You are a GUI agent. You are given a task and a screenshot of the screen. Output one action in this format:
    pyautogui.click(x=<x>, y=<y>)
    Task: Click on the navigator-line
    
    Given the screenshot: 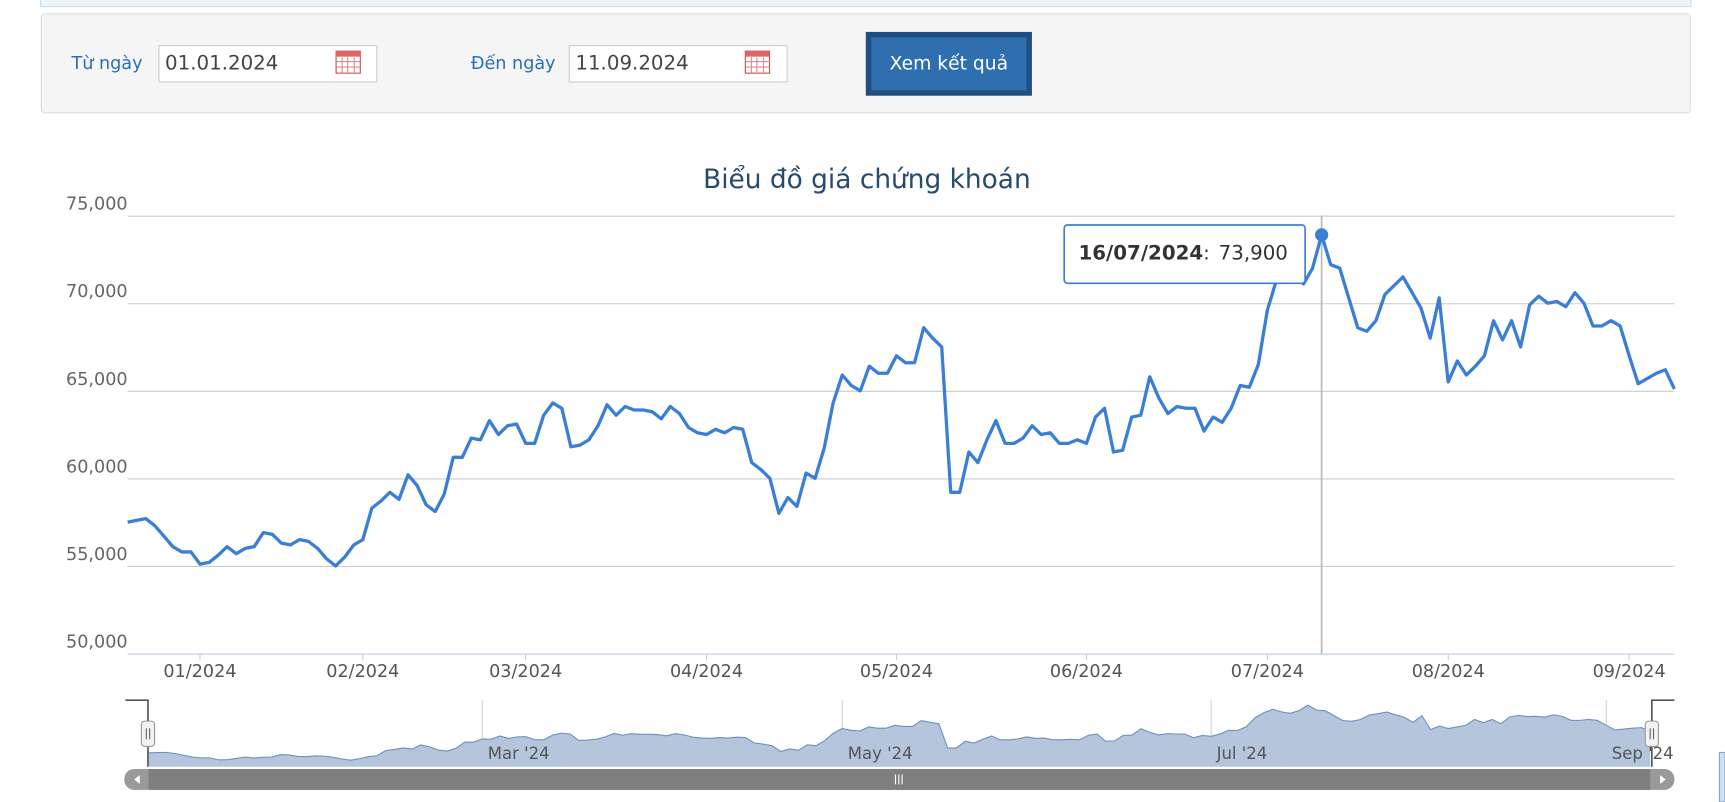 What is the action you would take?
    pyautogui.click(x=899, y=732)
    